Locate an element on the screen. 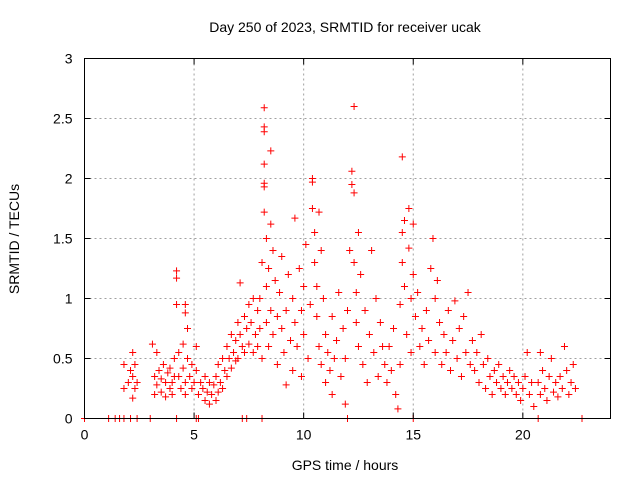  x-tick-label: 0 is located at coordinates (85, 435).